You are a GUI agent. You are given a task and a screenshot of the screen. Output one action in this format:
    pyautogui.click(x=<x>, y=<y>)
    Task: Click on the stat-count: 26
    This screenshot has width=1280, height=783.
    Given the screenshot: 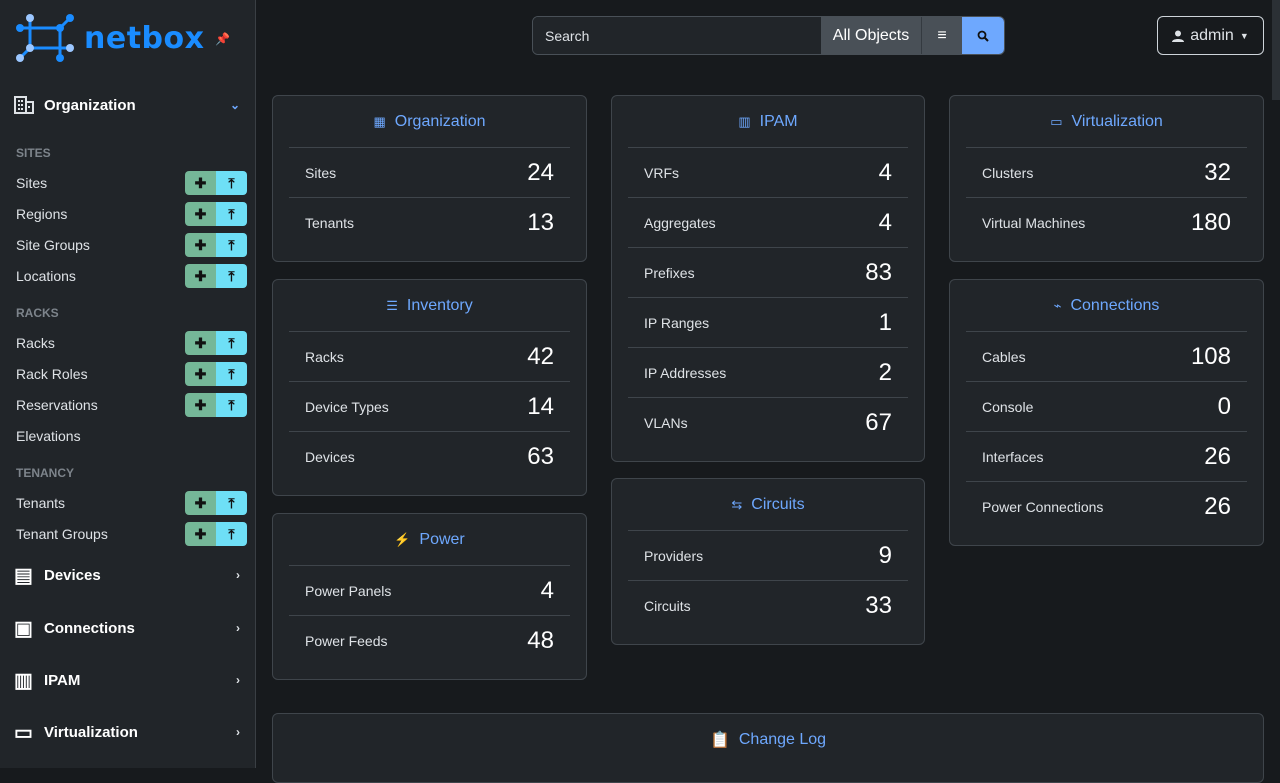 What is the action you would take?
    pyautogui.click(x=1217, y=456)
    